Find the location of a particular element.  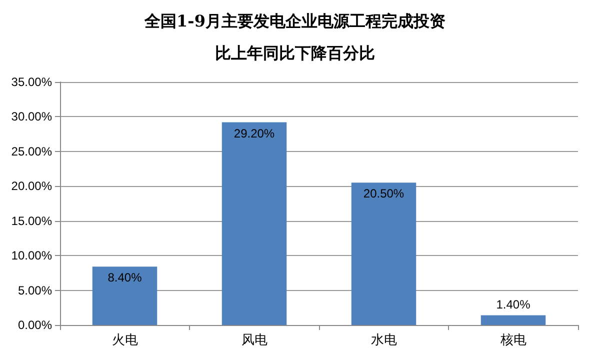

y-tick-label: 35.00% is located at coordinates (31, 82).